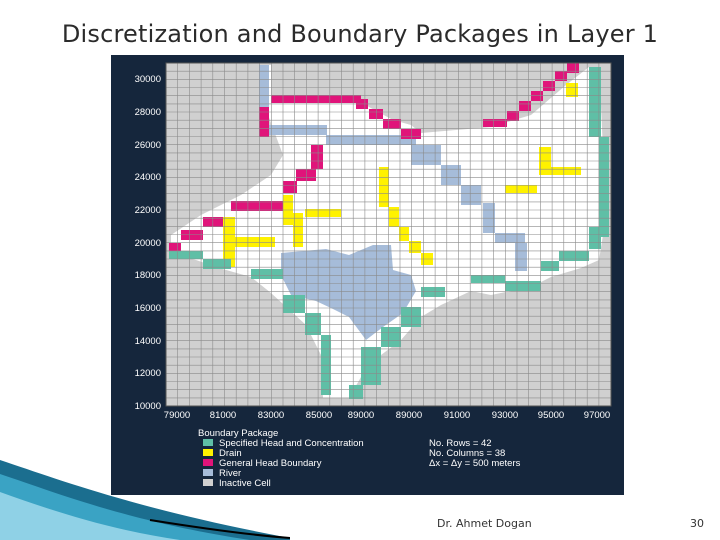 The height and width of the screenshot is (540, 720). I want to click on decorative-swoosh, so click(145, 500).